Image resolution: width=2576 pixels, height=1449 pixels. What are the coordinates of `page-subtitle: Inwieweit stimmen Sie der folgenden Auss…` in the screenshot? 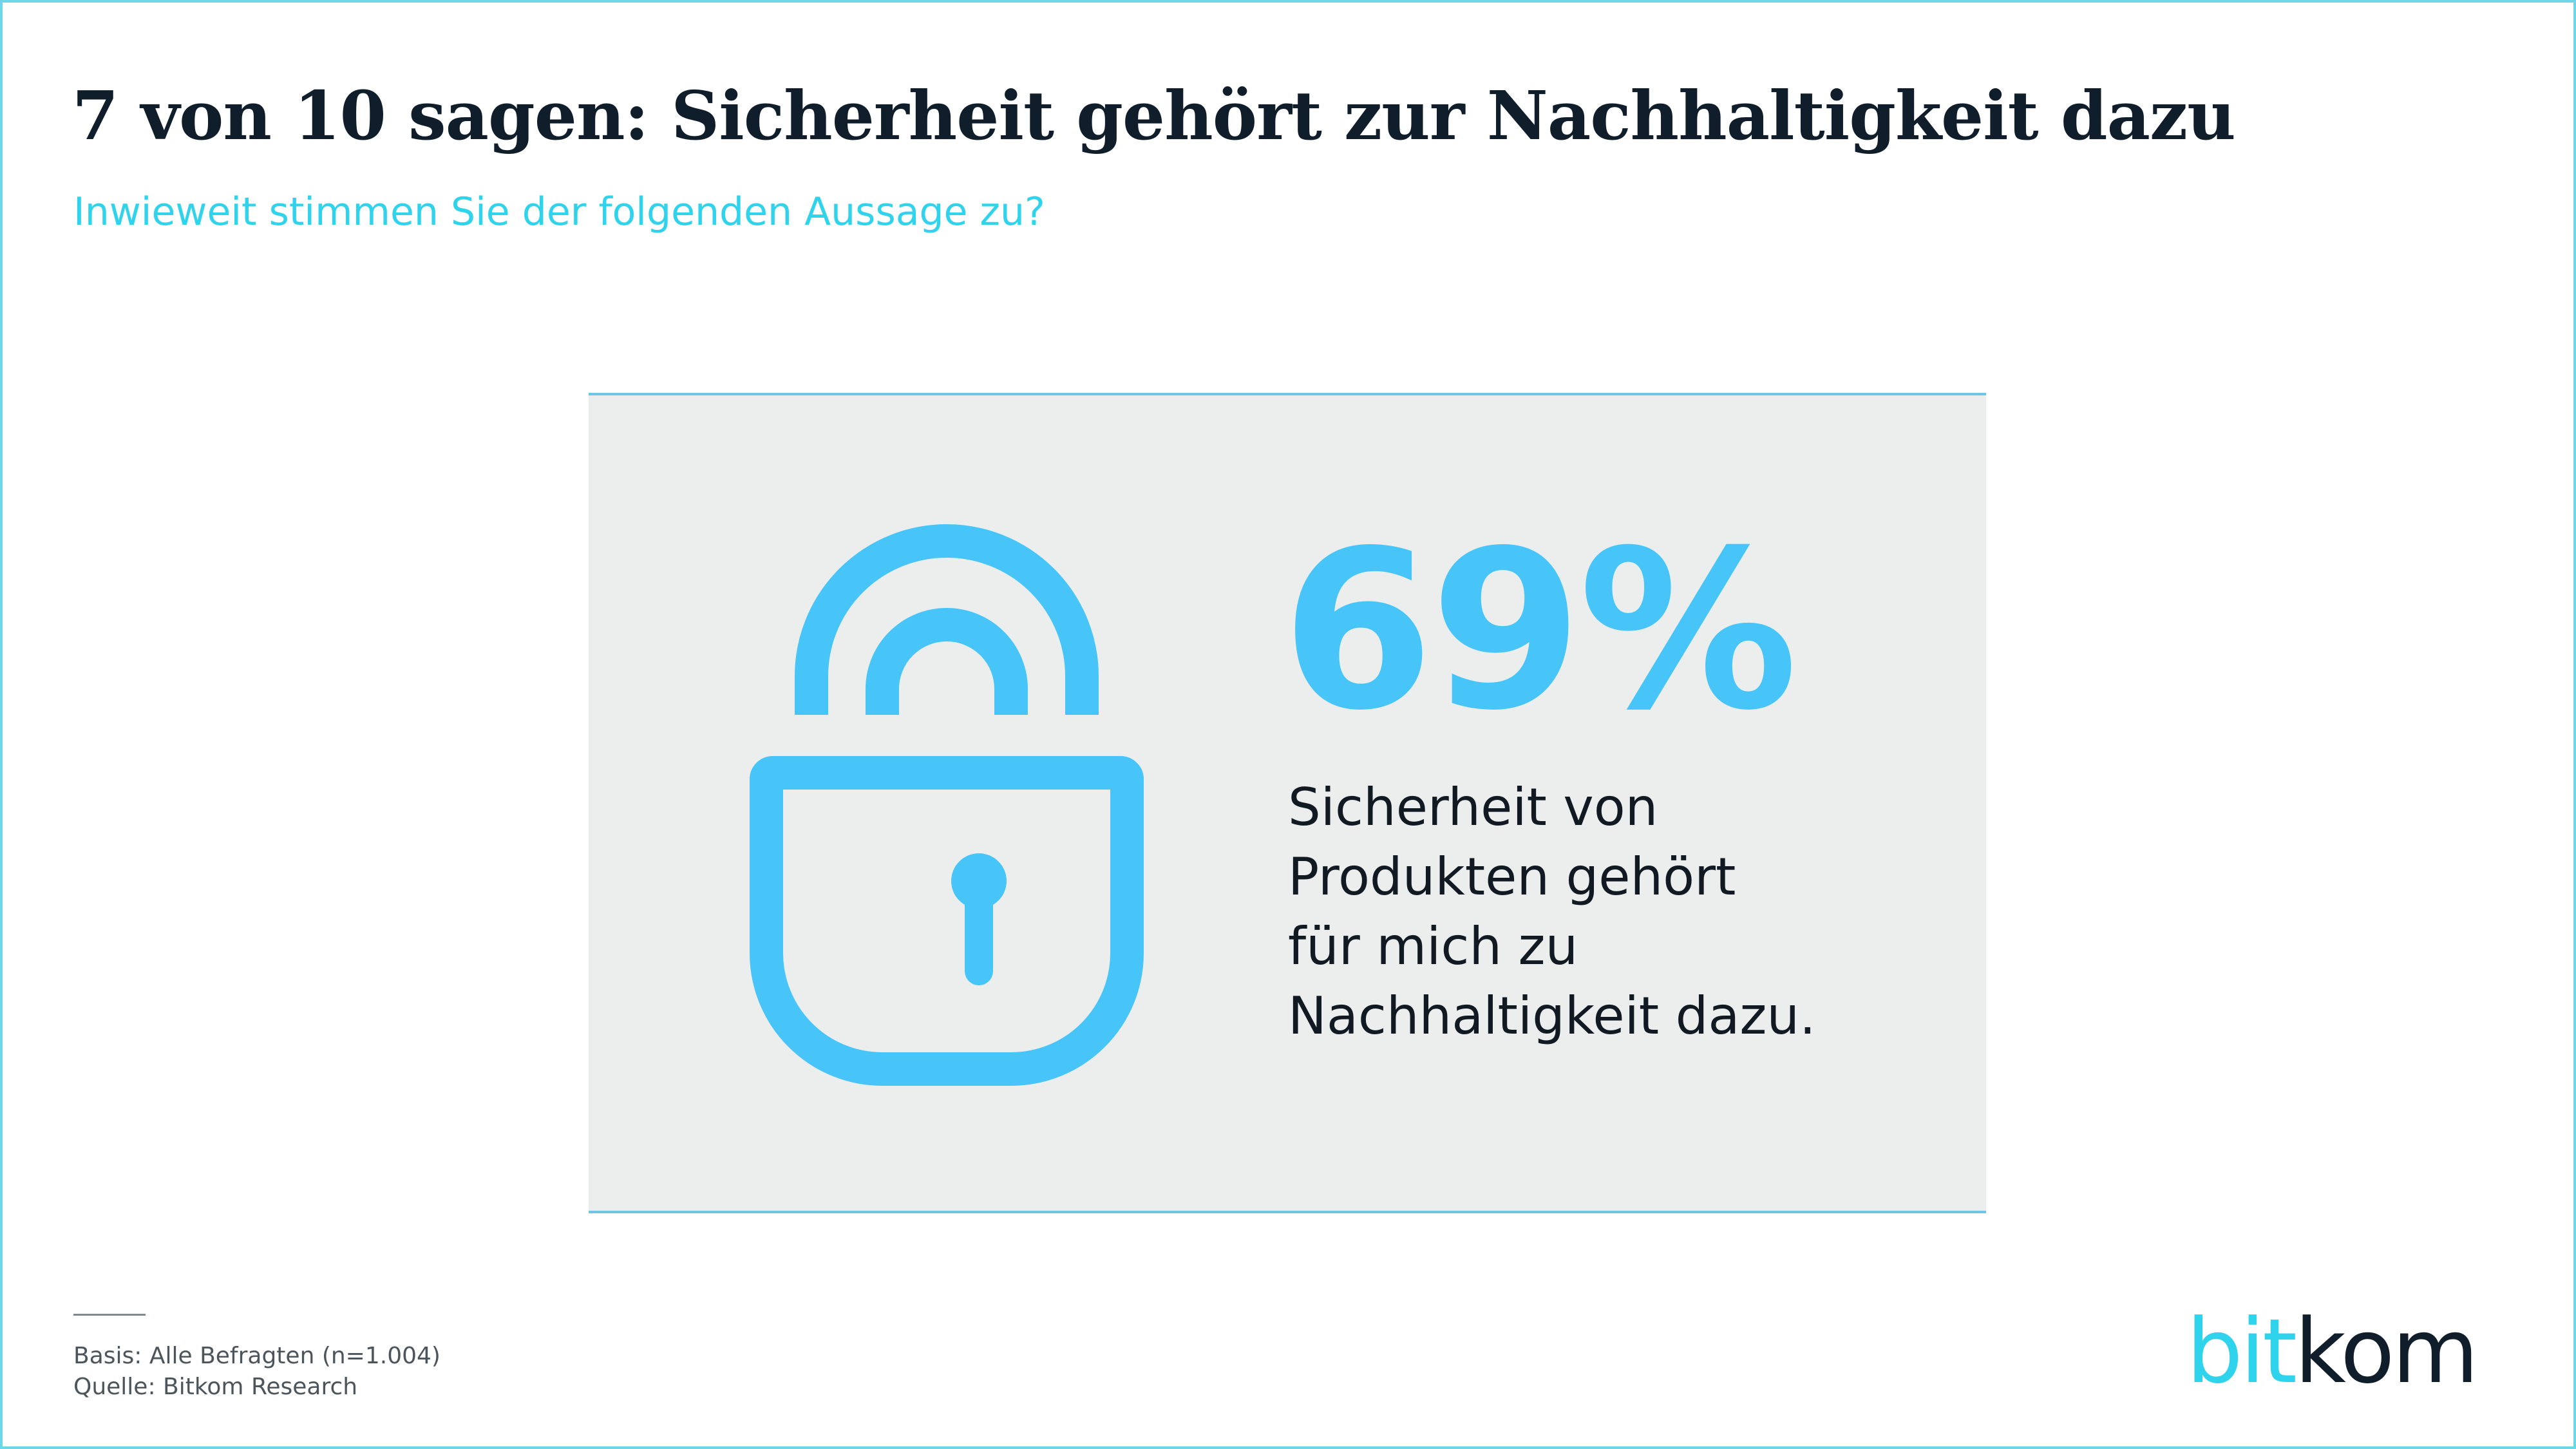 It's located at (559, 211).